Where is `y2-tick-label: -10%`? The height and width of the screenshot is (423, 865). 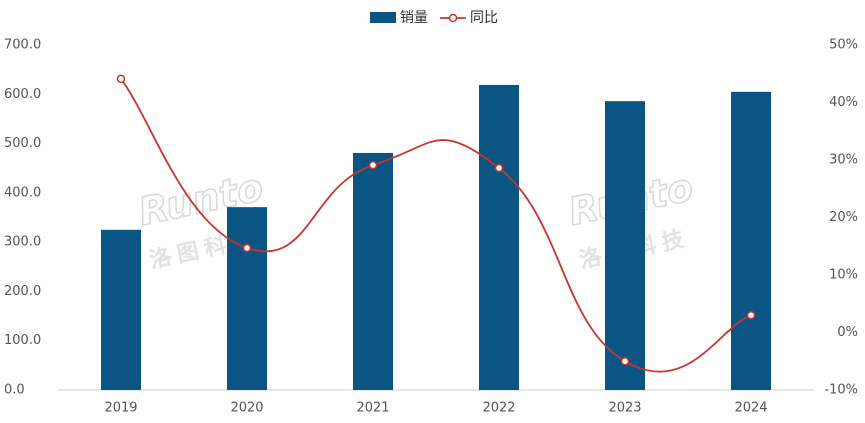
y2-tick-label: -10% is located at coordinates (841, 390).